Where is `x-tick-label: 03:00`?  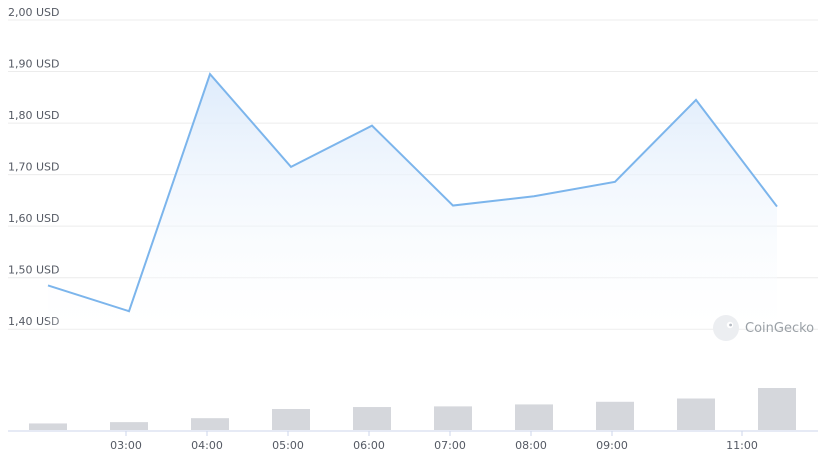 x-tick-label: 03:00 is located at coordinates (126, 445).